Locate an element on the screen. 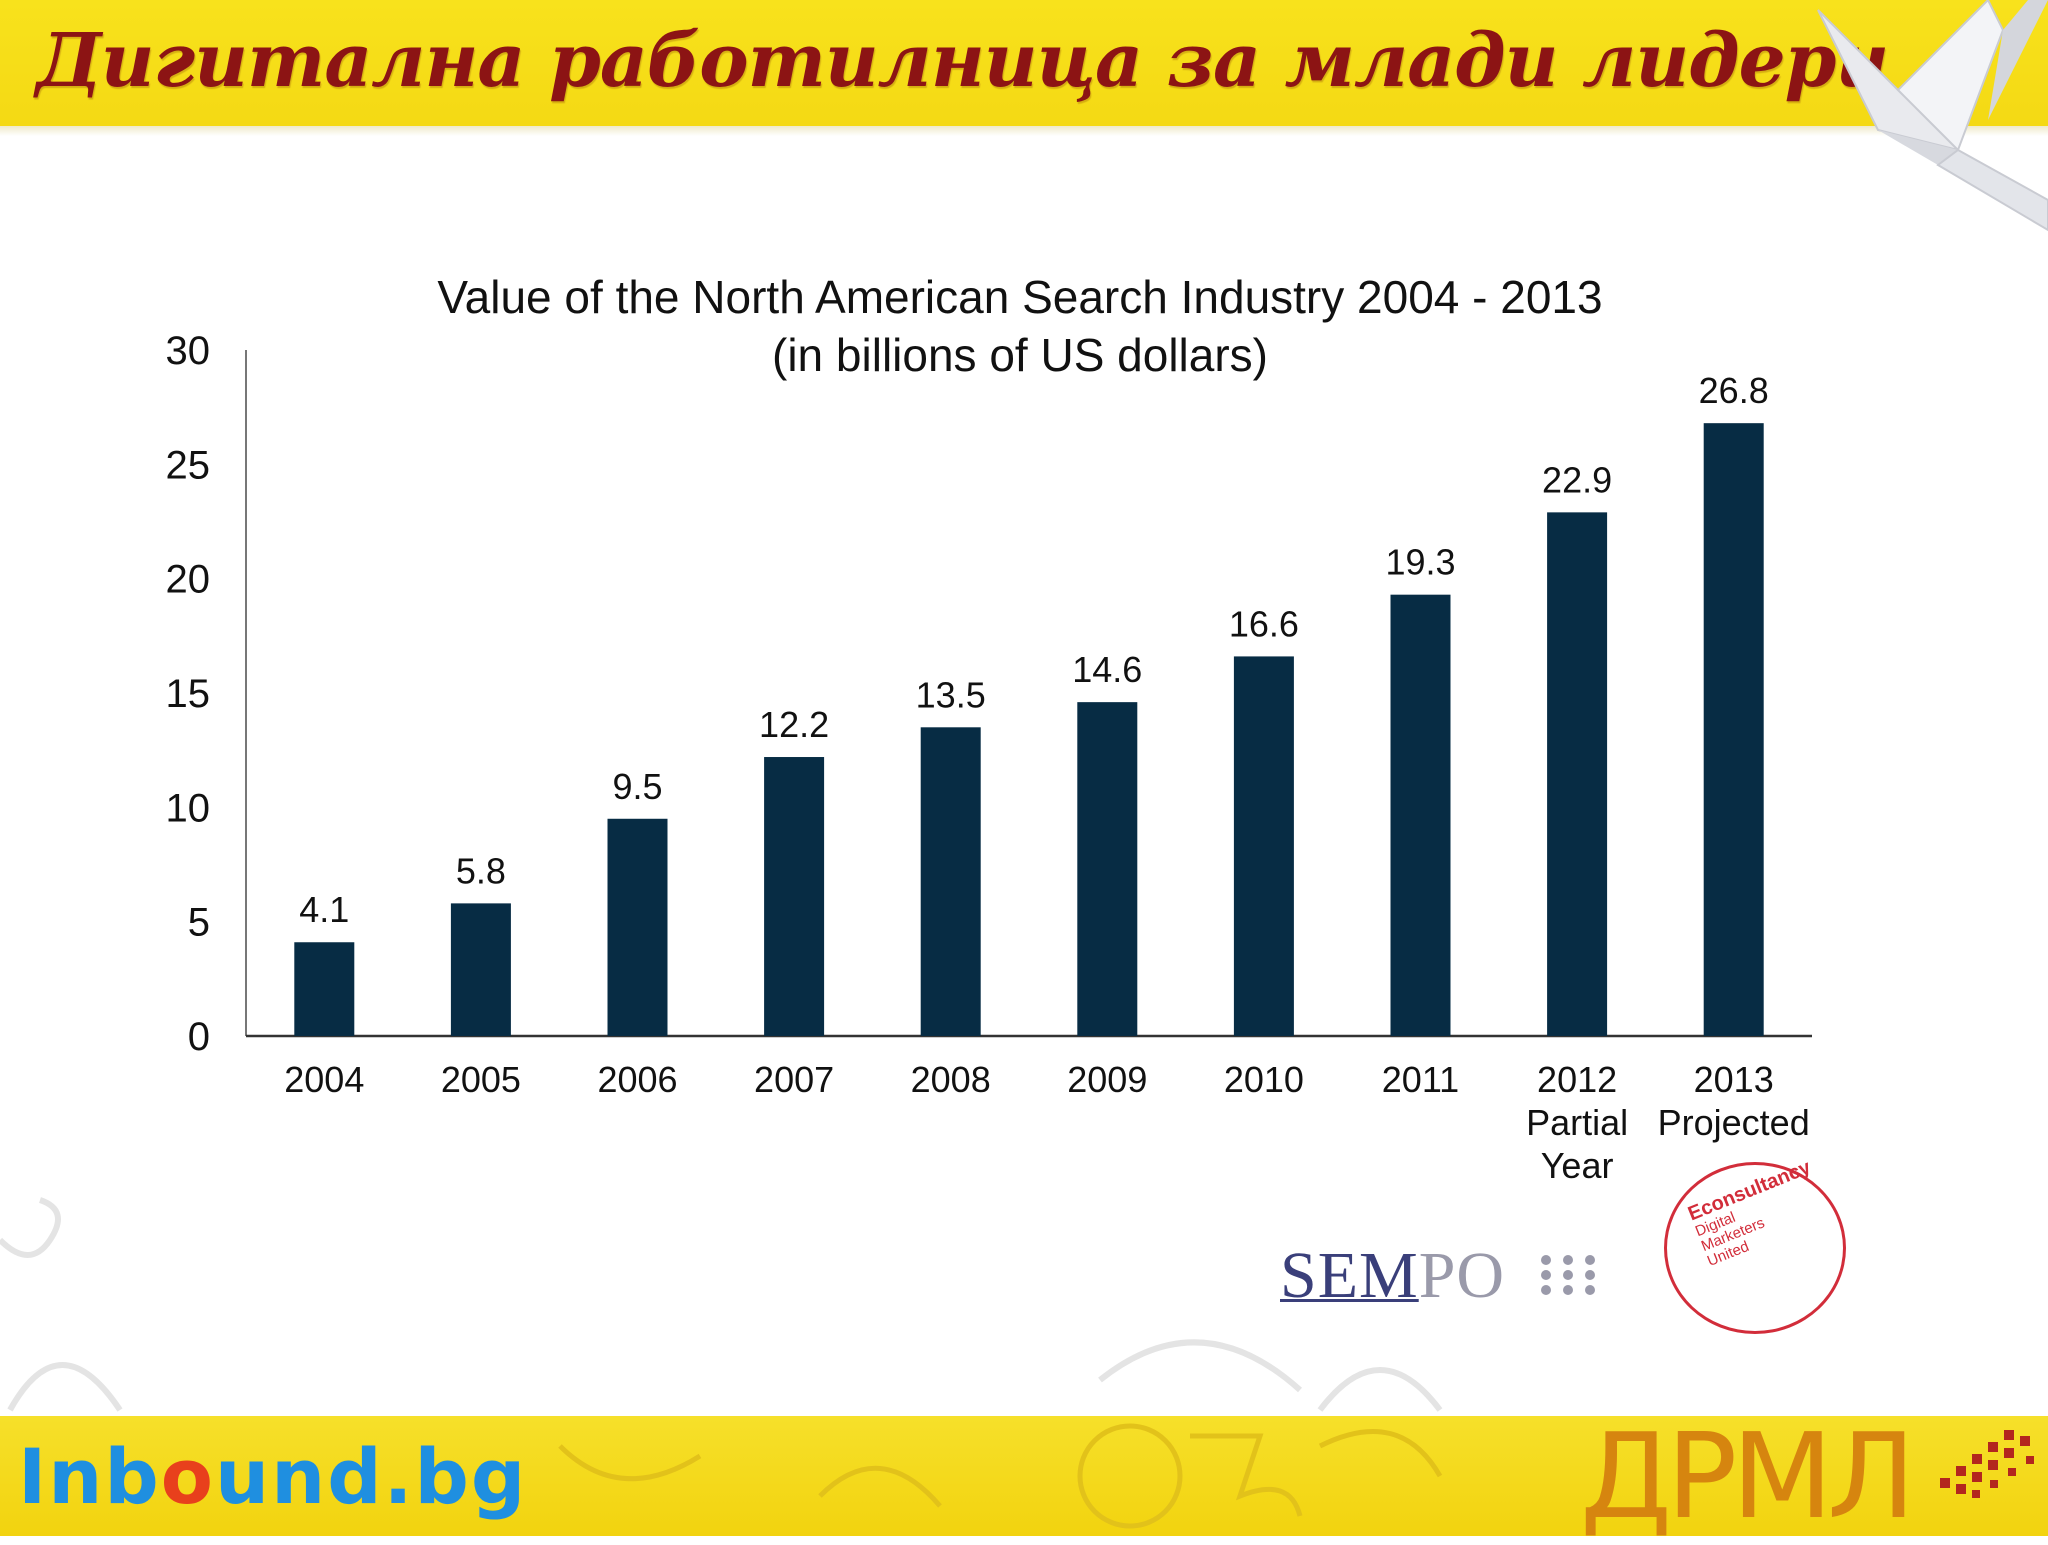 The image size is (2048, 1545). x-tick-label-2004: 2004 is located at coordinates (324, 1079).